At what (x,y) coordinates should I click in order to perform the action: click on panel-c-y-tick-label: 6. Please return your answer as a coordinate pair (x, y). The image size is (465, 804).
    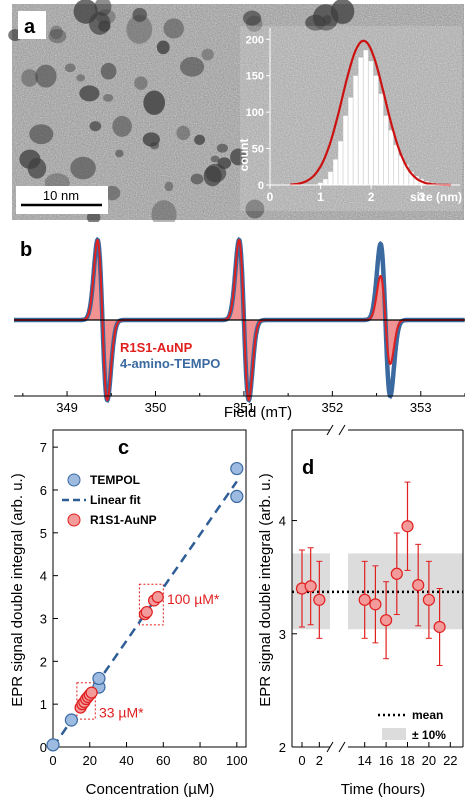
    Looking at the image, I should click on (43, 490).